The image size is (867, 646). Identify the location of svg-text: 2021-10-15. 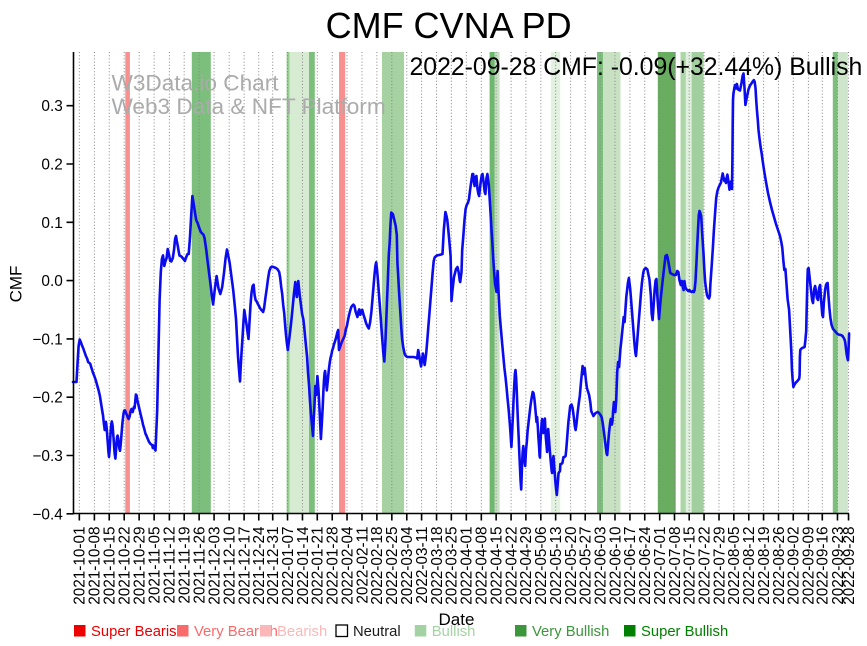
(110, 566).